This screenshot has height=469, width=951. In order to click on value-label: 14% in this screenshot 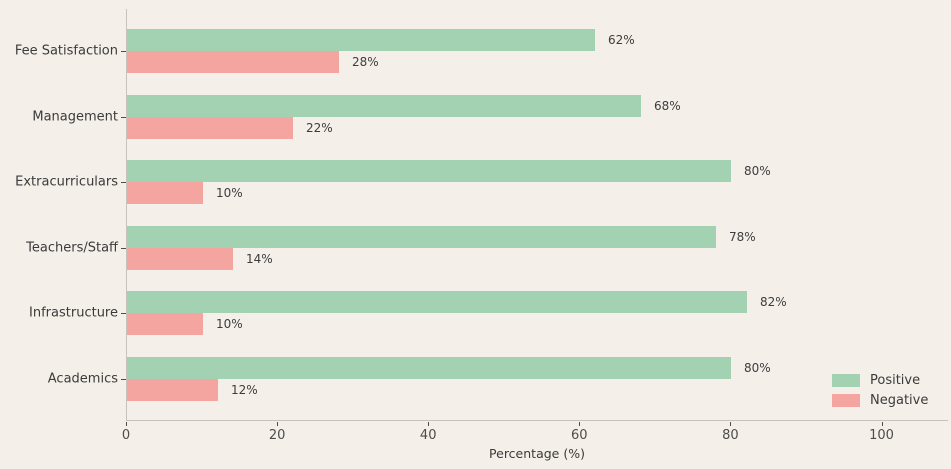, I will do `click(259, 258)`.